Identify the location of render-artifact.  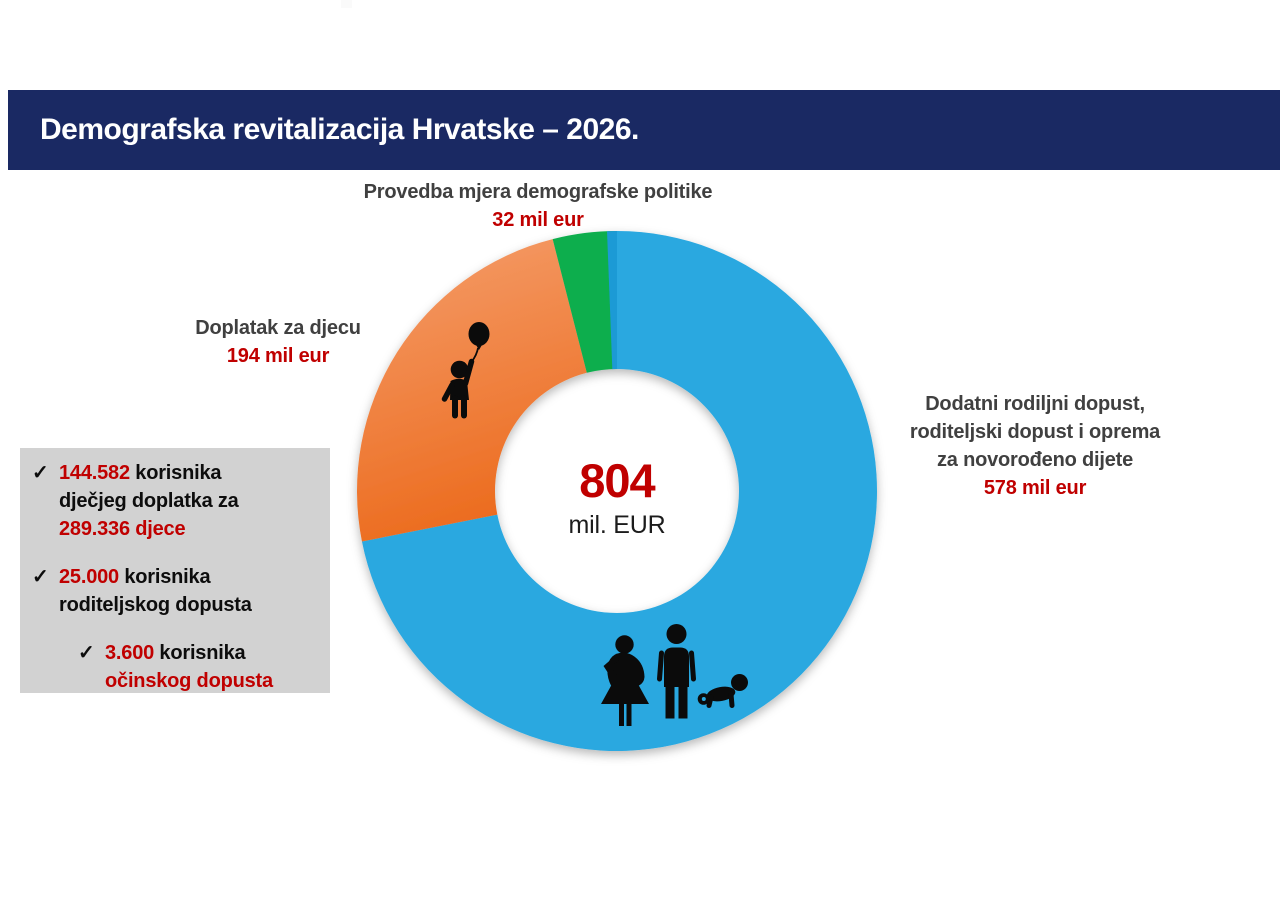
(346, 4).